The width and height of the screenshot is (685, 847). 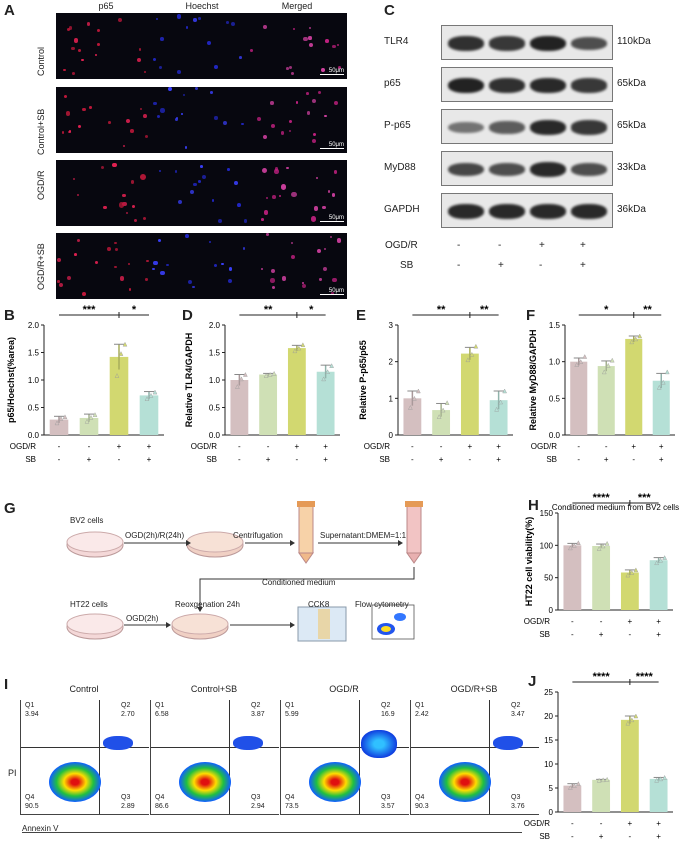 I want to click on ogd-r-step-label: OGD(2h)/R(24h), so click(x=155, y=535).